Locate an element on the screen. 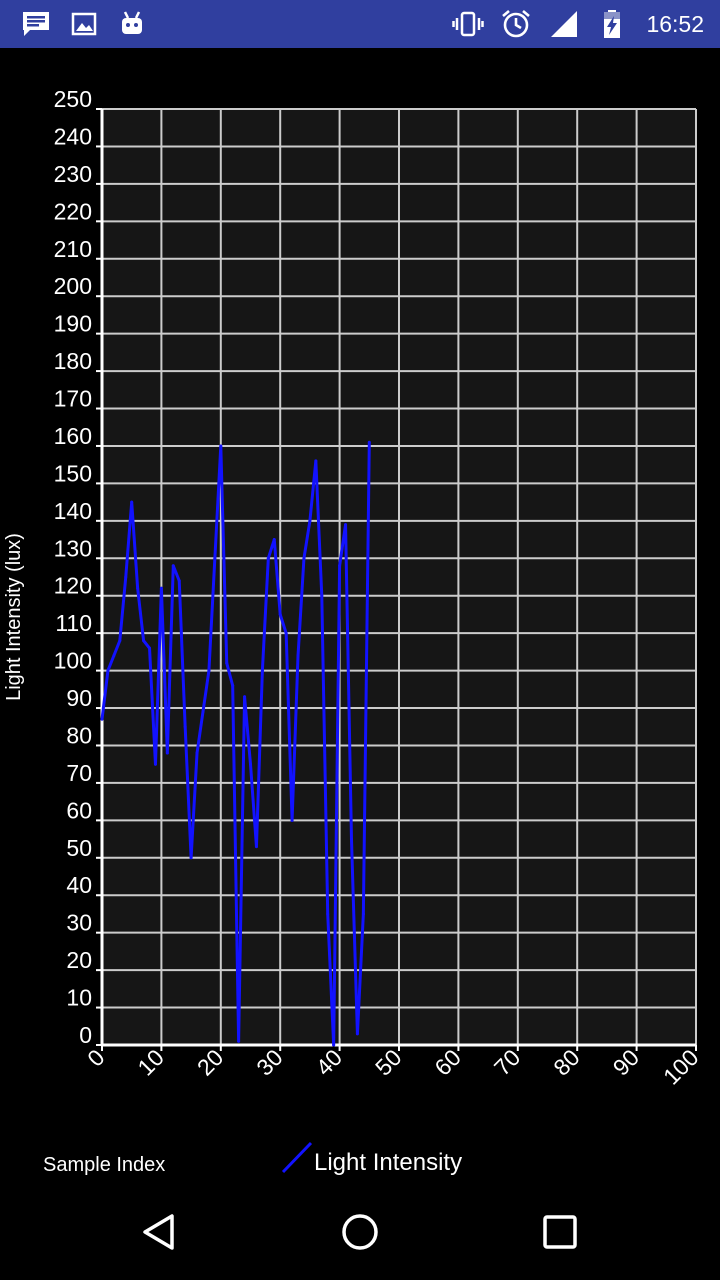 This screenshot has height=1280, width=720. y-tick-label: 120 is located at coordinates (73, 586).